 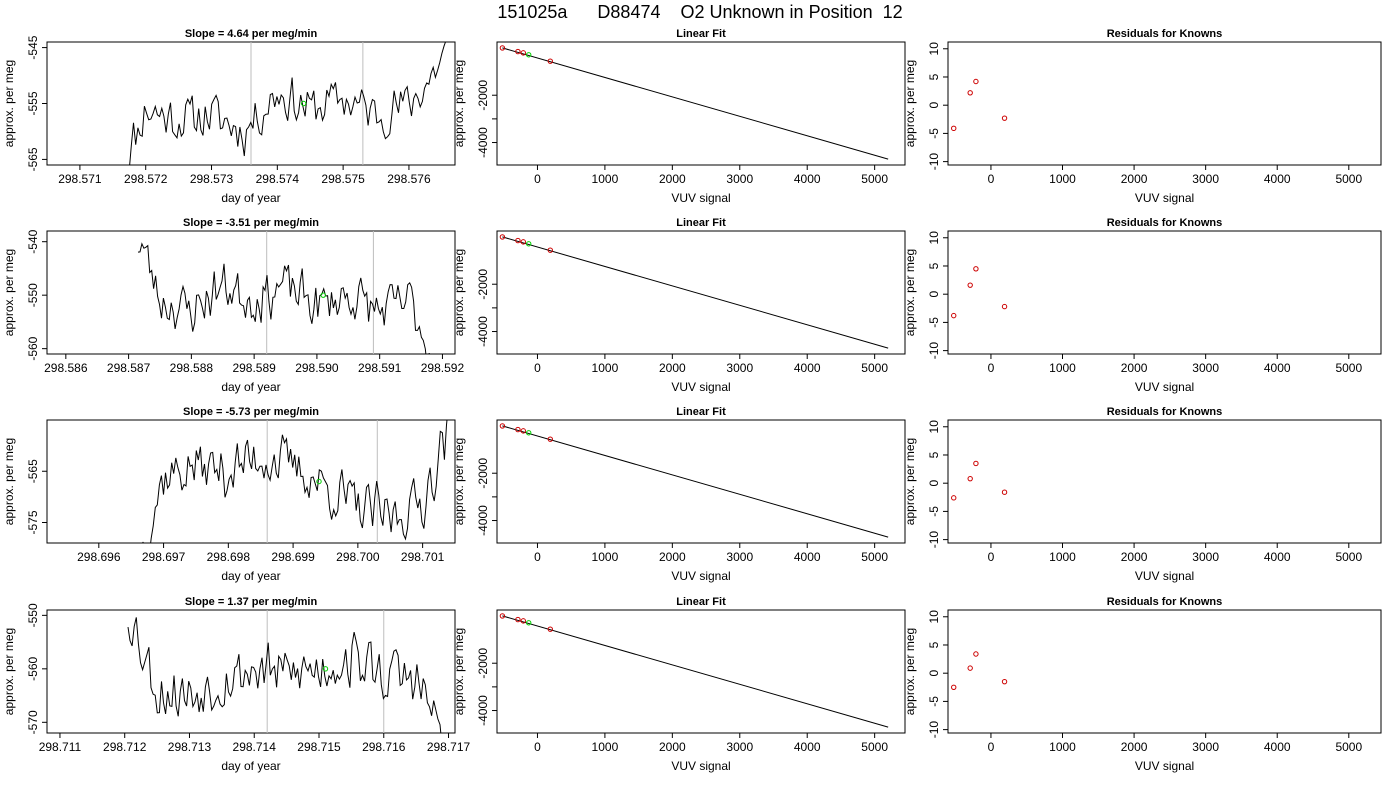 What do you see at coordinates (443, 368) in the screenshot?
I see `x-tick-label: 298.592` at bounding box center [443, 368].